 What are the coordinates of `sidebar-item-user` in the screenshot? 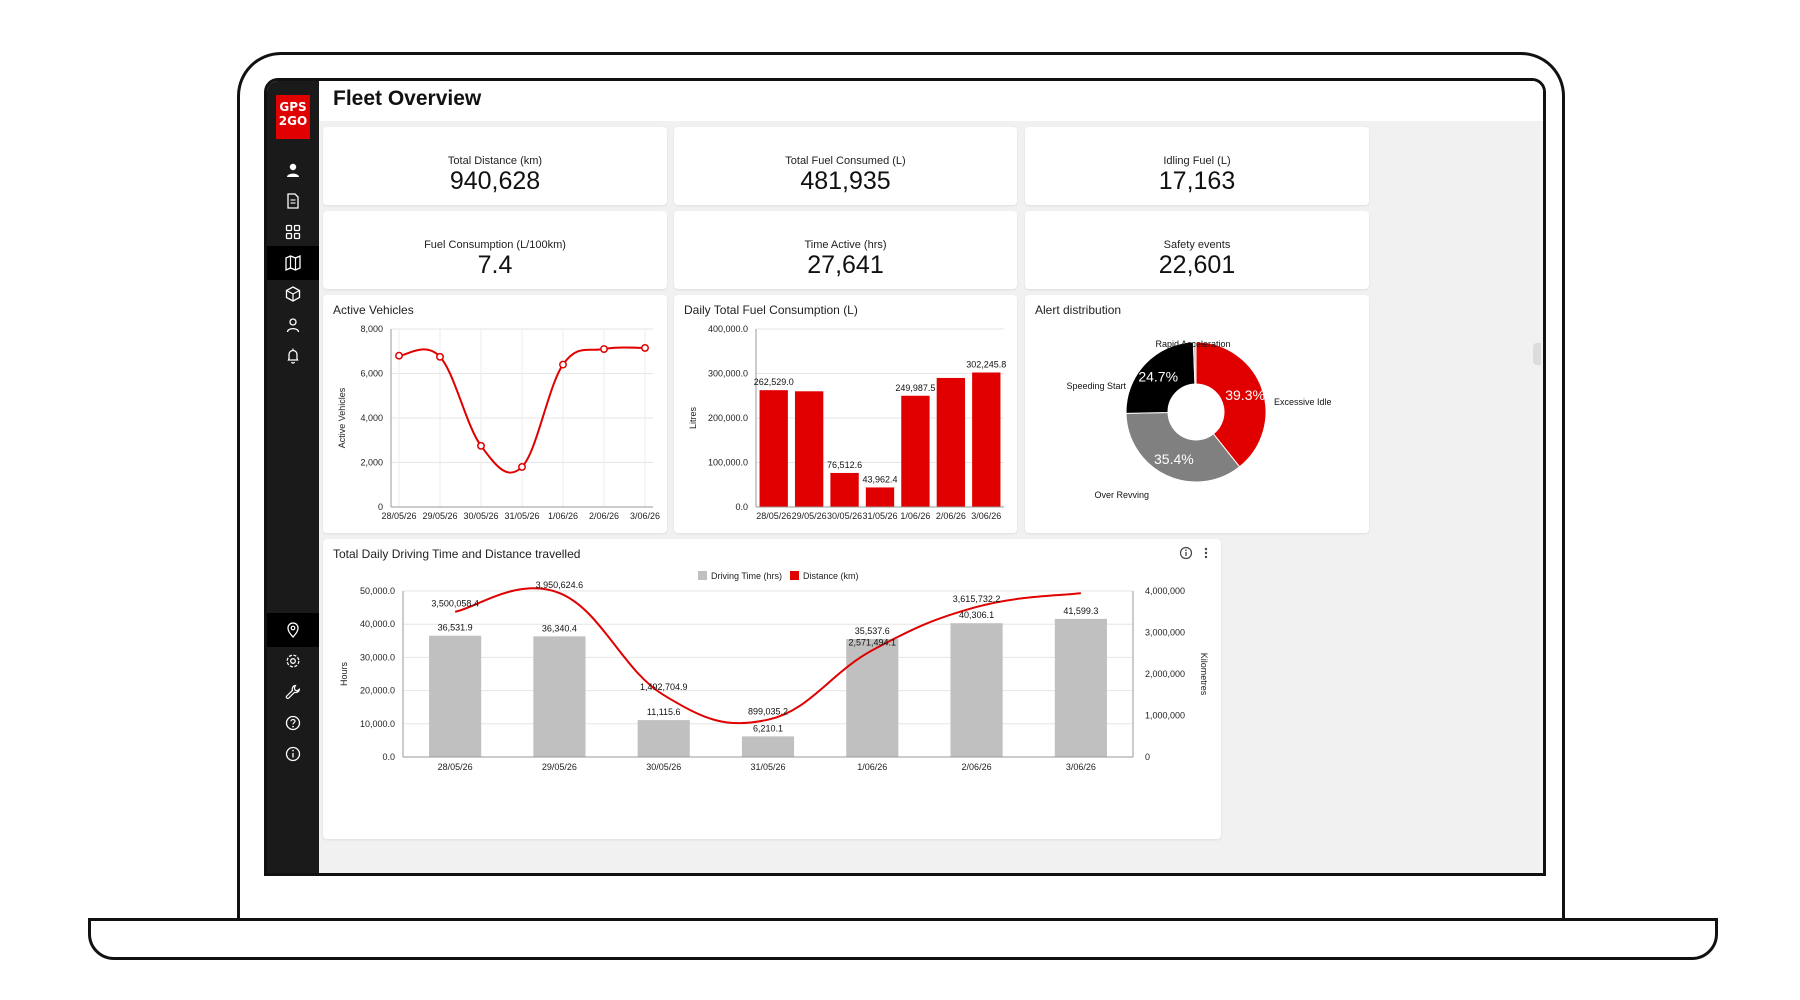 It's located at (293, 170).